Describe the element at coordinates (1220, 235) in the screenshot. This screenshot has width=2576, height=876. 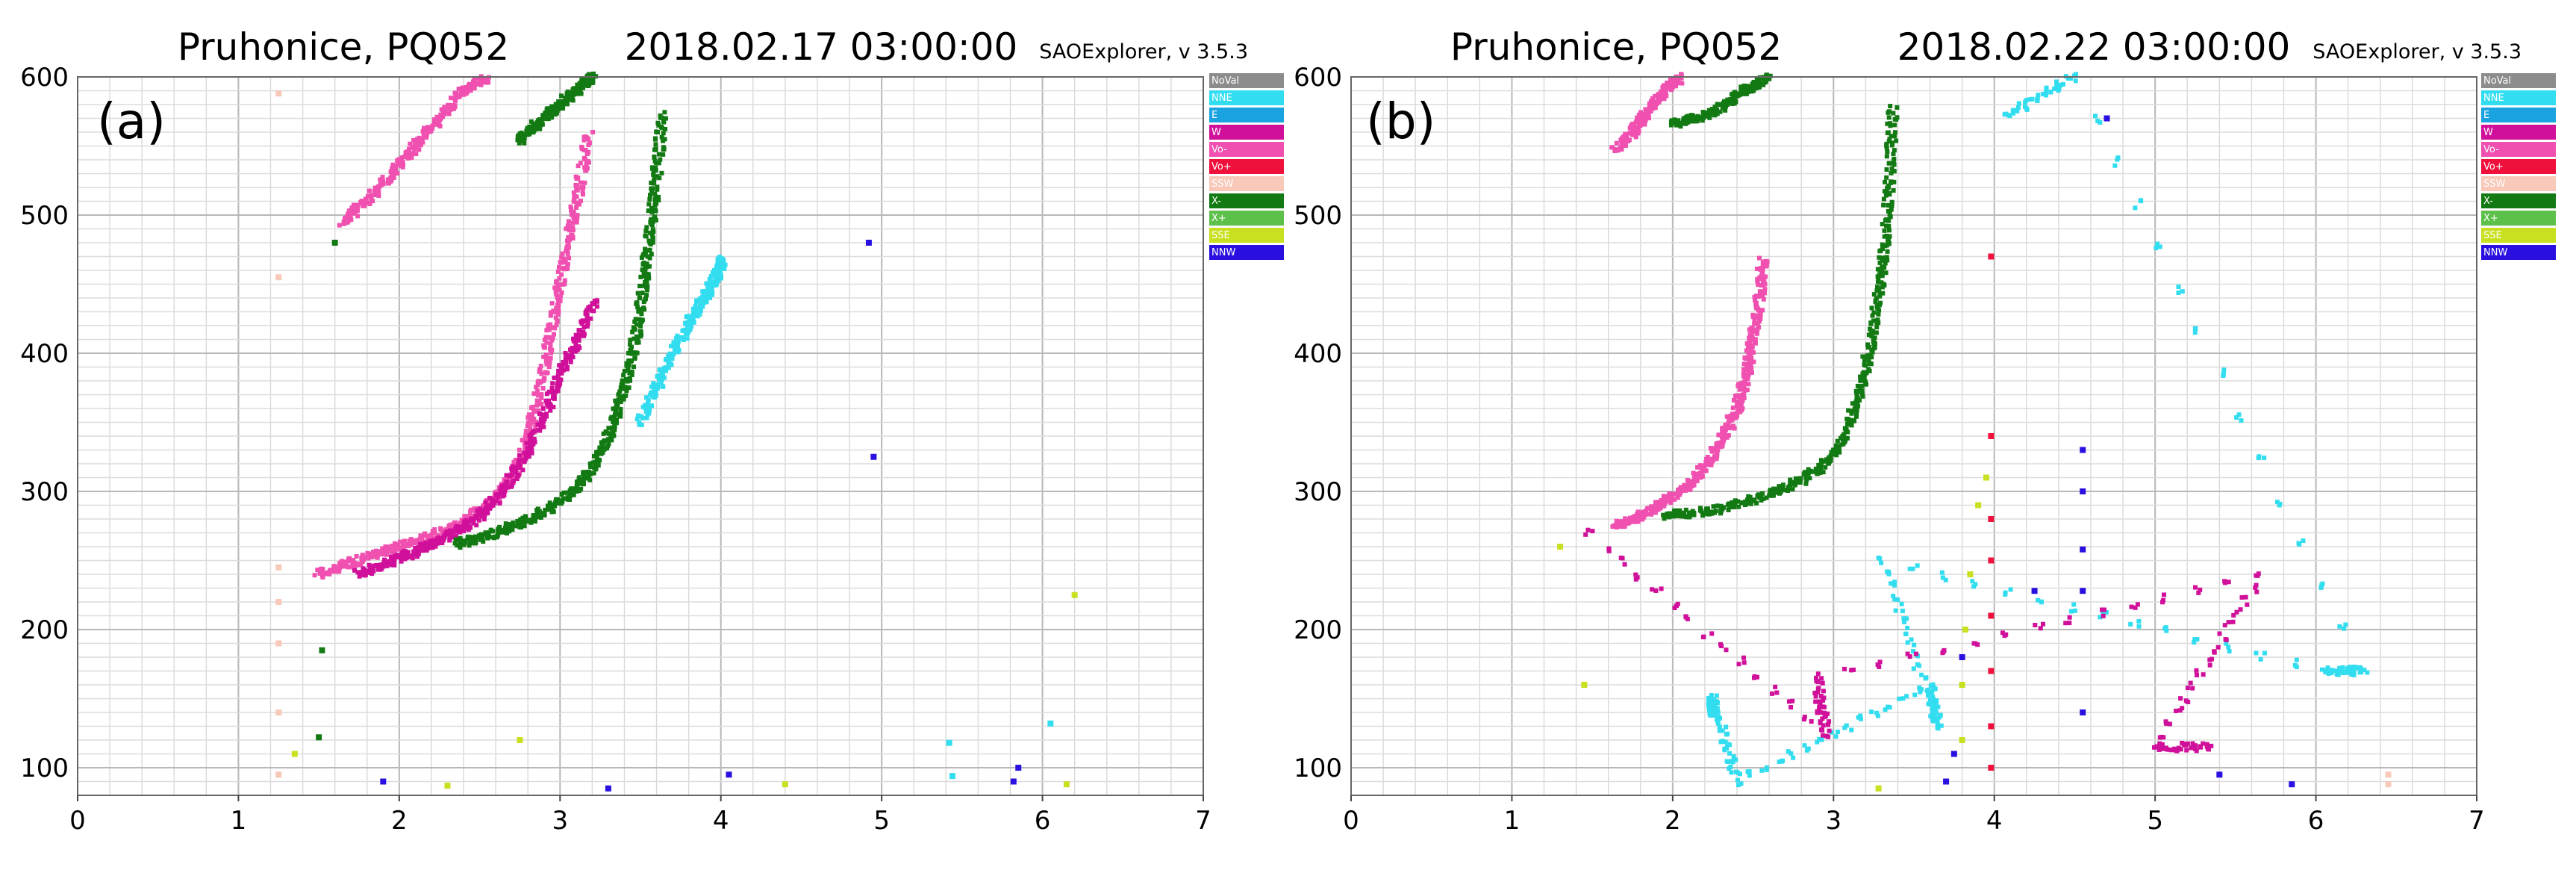
I see `legend-label: SSE` at that location.